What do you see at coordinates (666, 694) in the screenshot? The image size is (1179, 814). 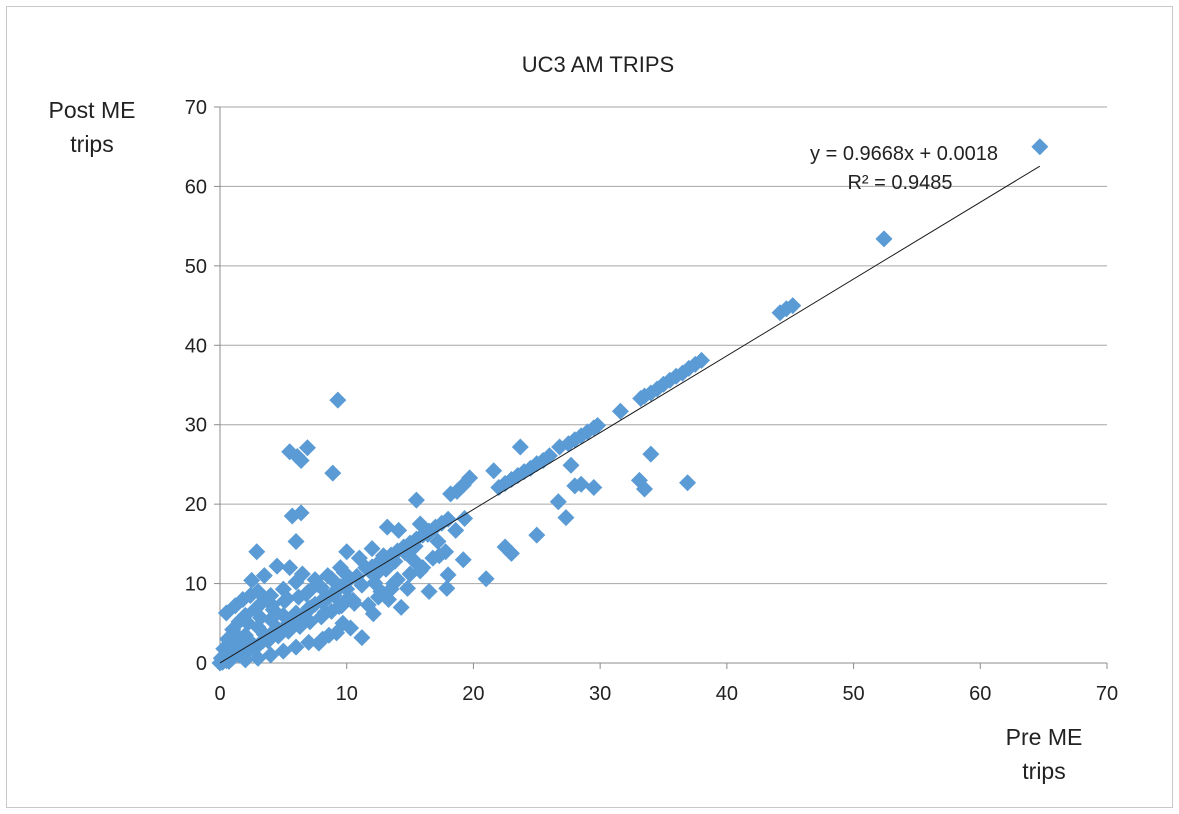 I see `x-tick-labels: 0 10 20 30 40 50 60 70` at bounding box center [666, 694].